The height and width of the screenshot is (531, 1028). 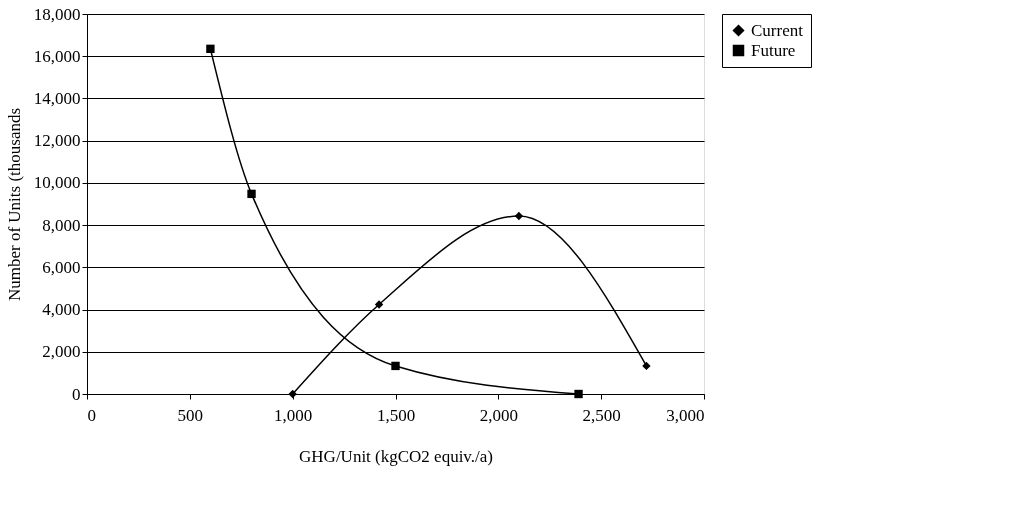 I want to click on x-tick-label: 3,000, so click(x=685, y=415).